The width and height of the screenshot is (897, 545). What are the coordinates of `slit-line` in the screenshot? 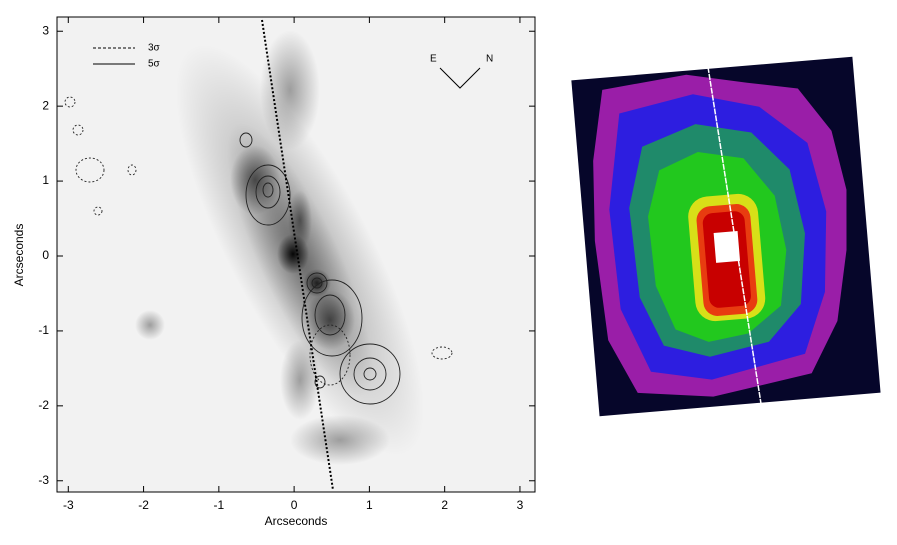 It's located at (297, 255).